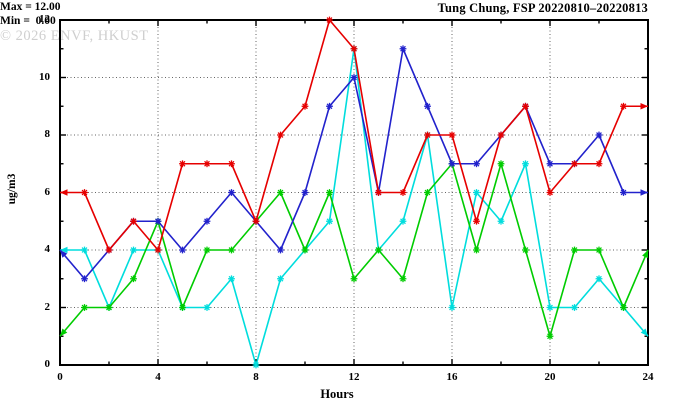 The image size is (674, 409). Describe the element at coordinates (256, 377) in the screenshot. I see `x-tick-label-8: 8` at that location.